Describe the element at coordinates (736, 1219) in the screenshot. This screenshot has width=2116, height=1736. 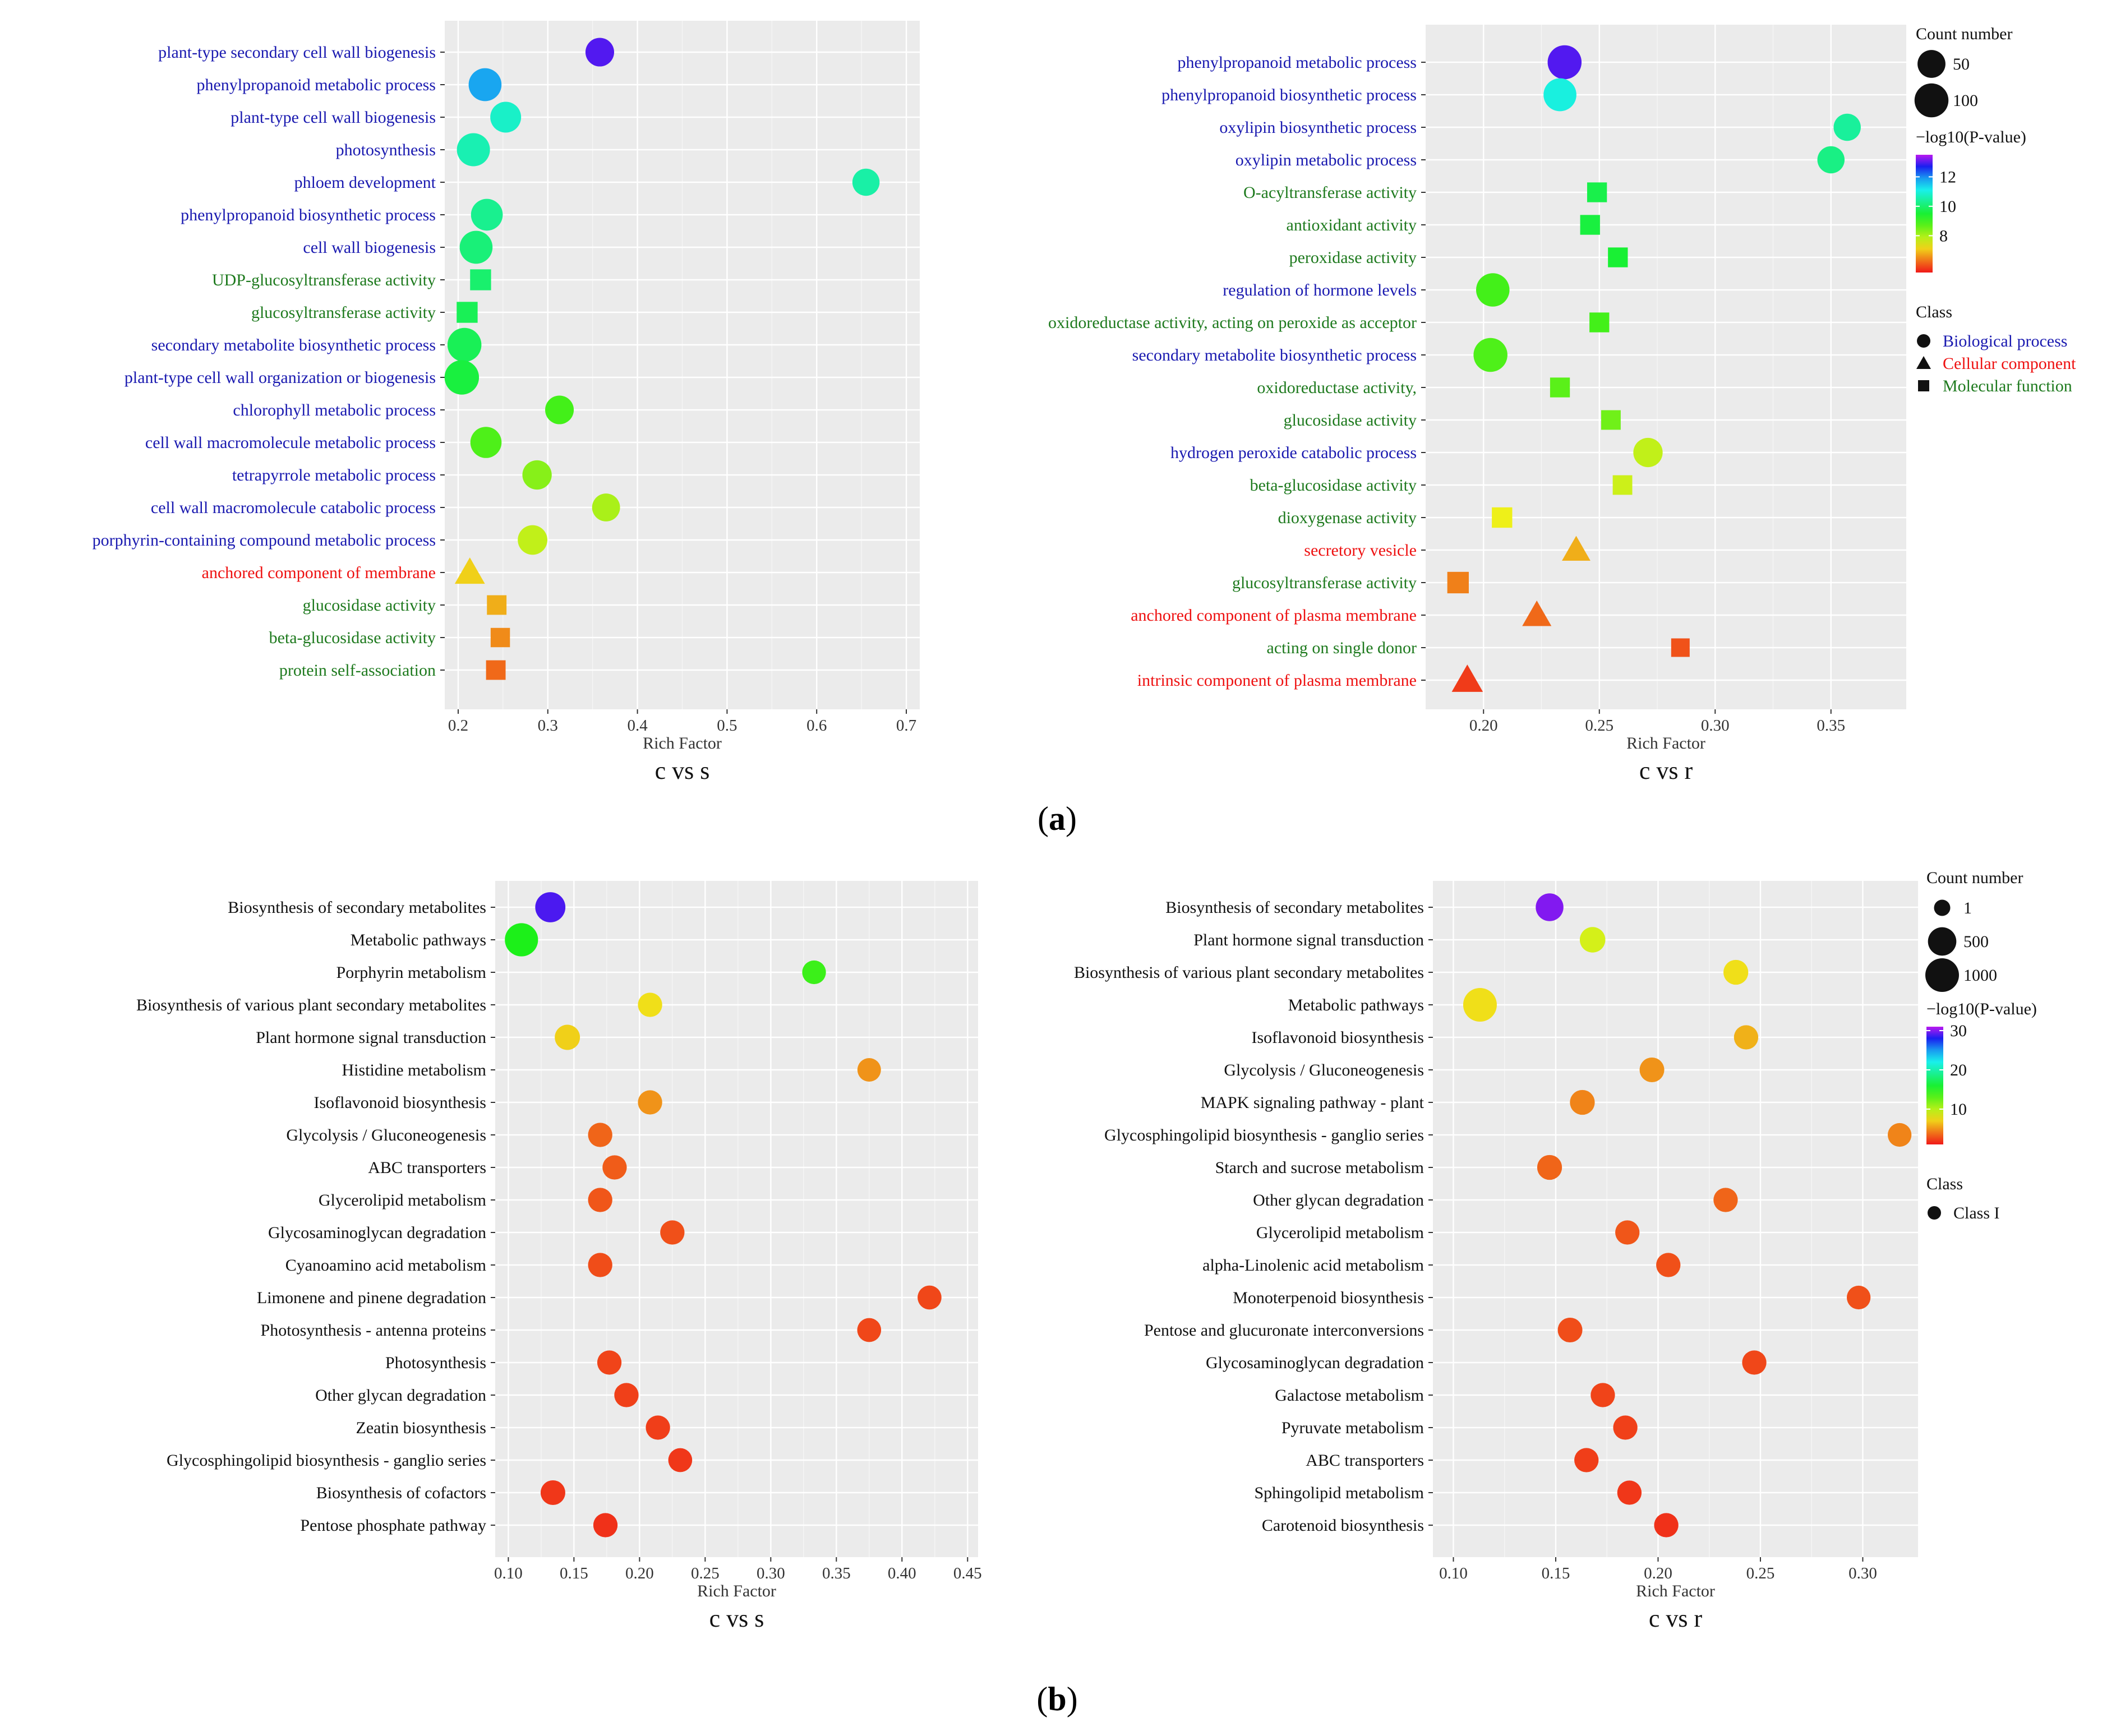
I see `plot-background` at that location.